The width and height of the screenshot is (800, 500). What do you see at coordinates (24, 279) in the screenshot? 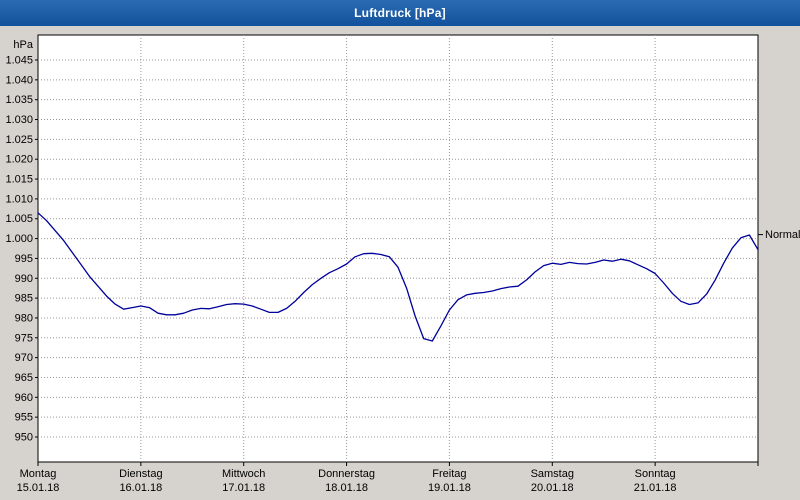
I see `y-axis-label: 990` at bounding box center [24, 279].